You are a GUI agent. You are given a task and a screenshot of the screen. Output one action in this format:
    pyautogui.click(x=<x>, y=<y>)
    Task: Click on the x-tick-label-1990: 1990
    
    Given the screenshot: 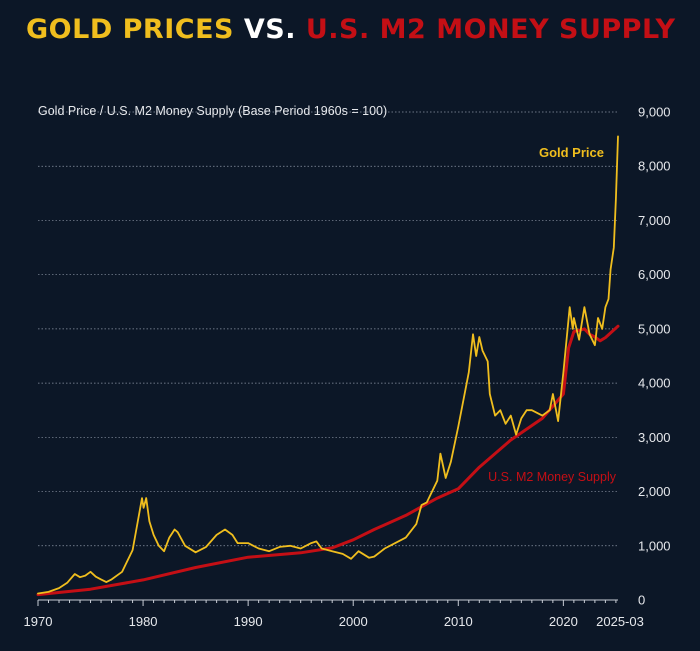 What is the action you would take?
    pyautogui.click(x=248, y=621)
    